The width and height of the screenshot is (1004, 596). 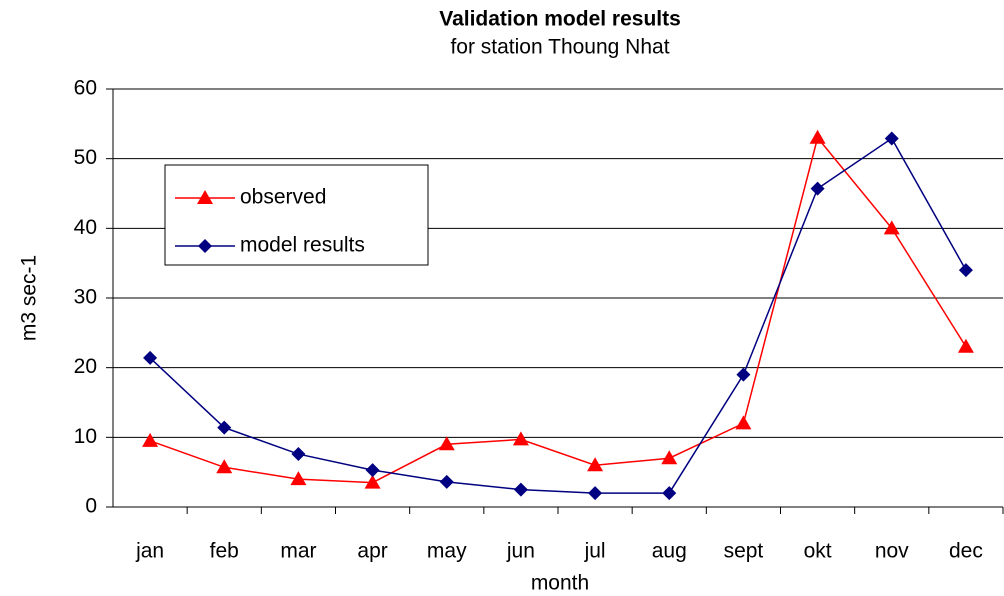 What do you see at coordinates (85, 297) in the screenshot?
I see `y-tick-label: 30` at bounding box center [85, 297].